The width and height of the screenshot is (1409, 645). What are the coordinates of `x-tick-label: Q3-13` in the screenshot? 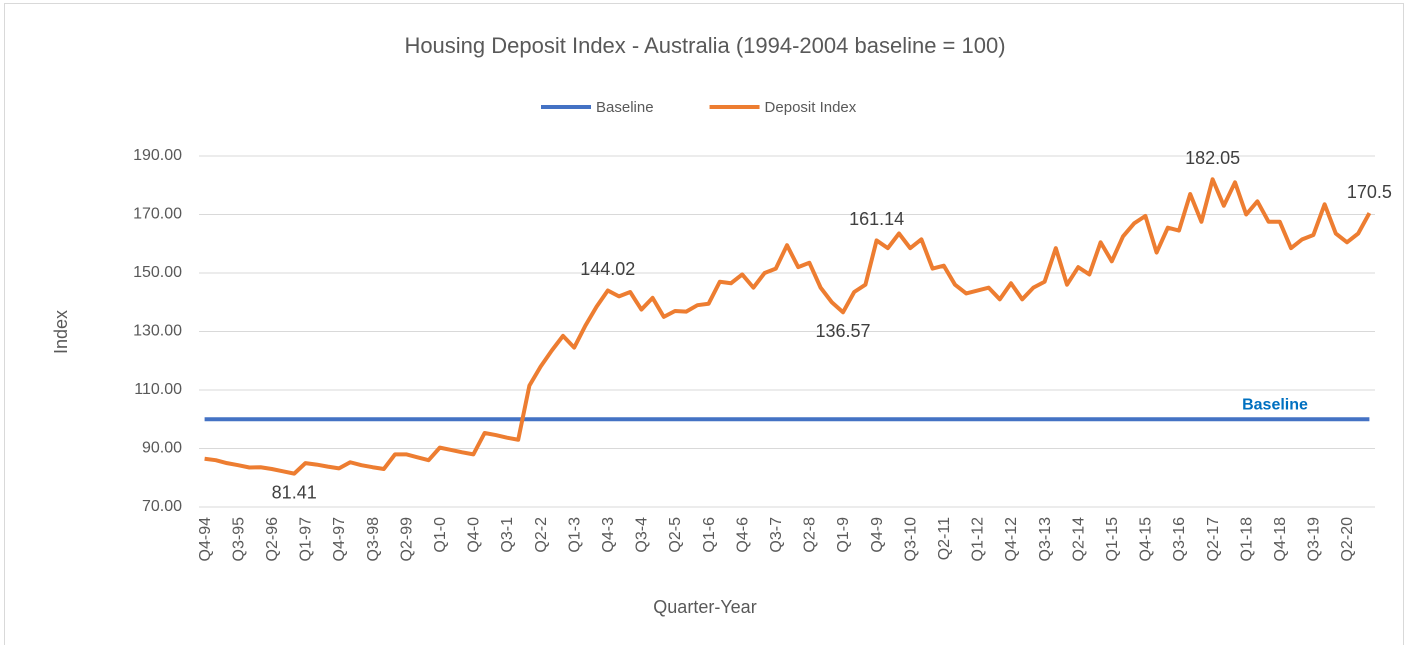 It's located at (1045, 539).